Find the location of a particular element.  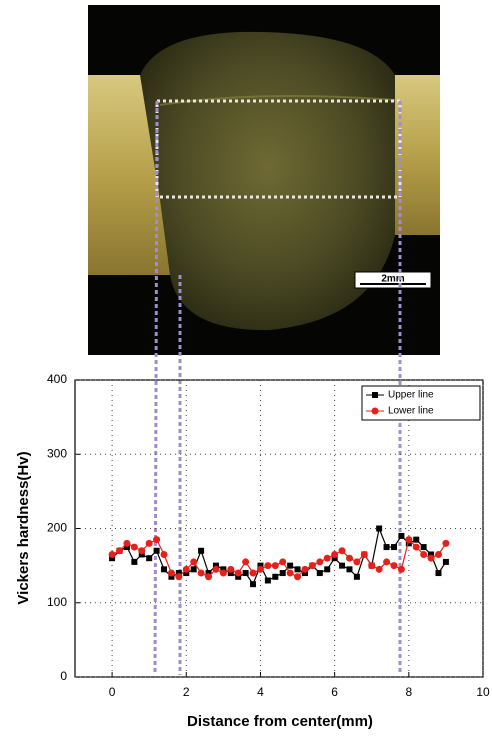

fusion-line is located at coordinates (277, 100).